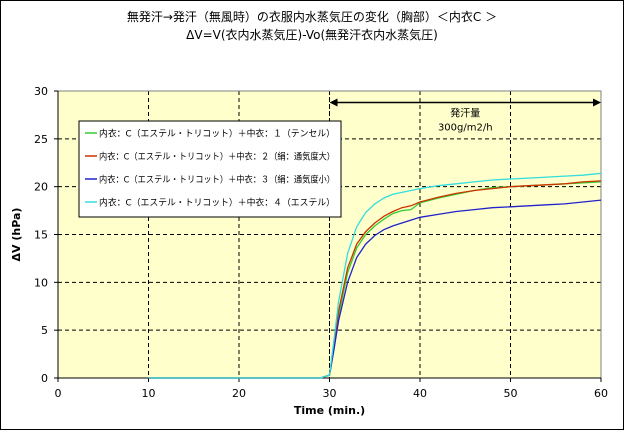 This screenshot has width=624, height=430. Describe the element at coordinates (41, 91) in the screenshot. I see `y-tick-label: 30` at that location.